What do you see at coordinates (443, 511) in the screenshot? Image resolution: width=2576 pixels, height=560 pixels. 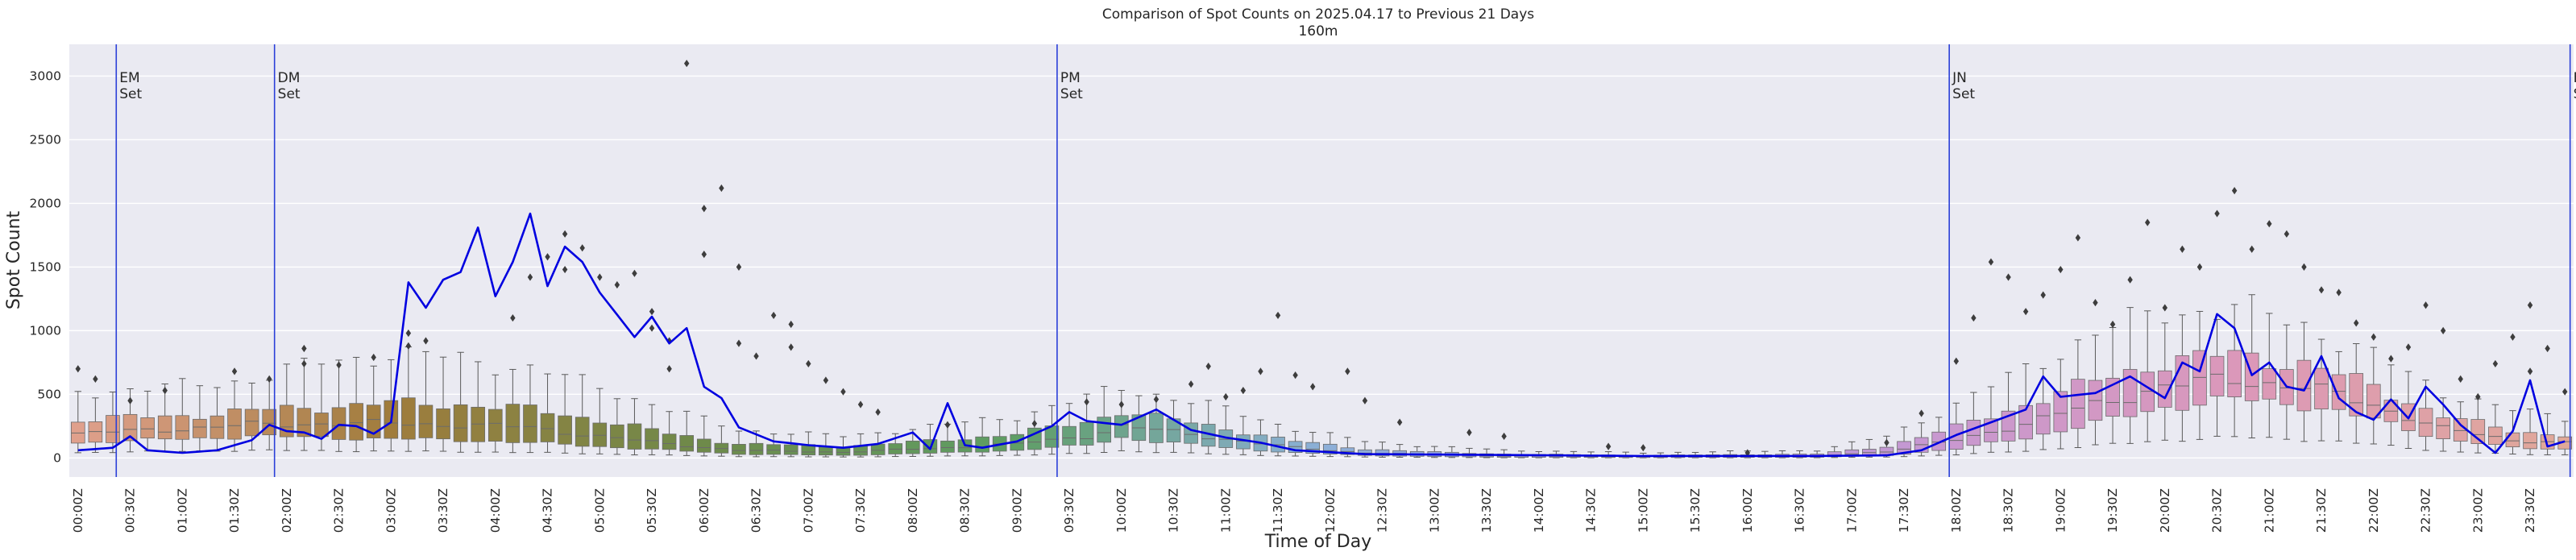 I see `x-tick-label: 03:30Z` at bounding box center [443, 511].